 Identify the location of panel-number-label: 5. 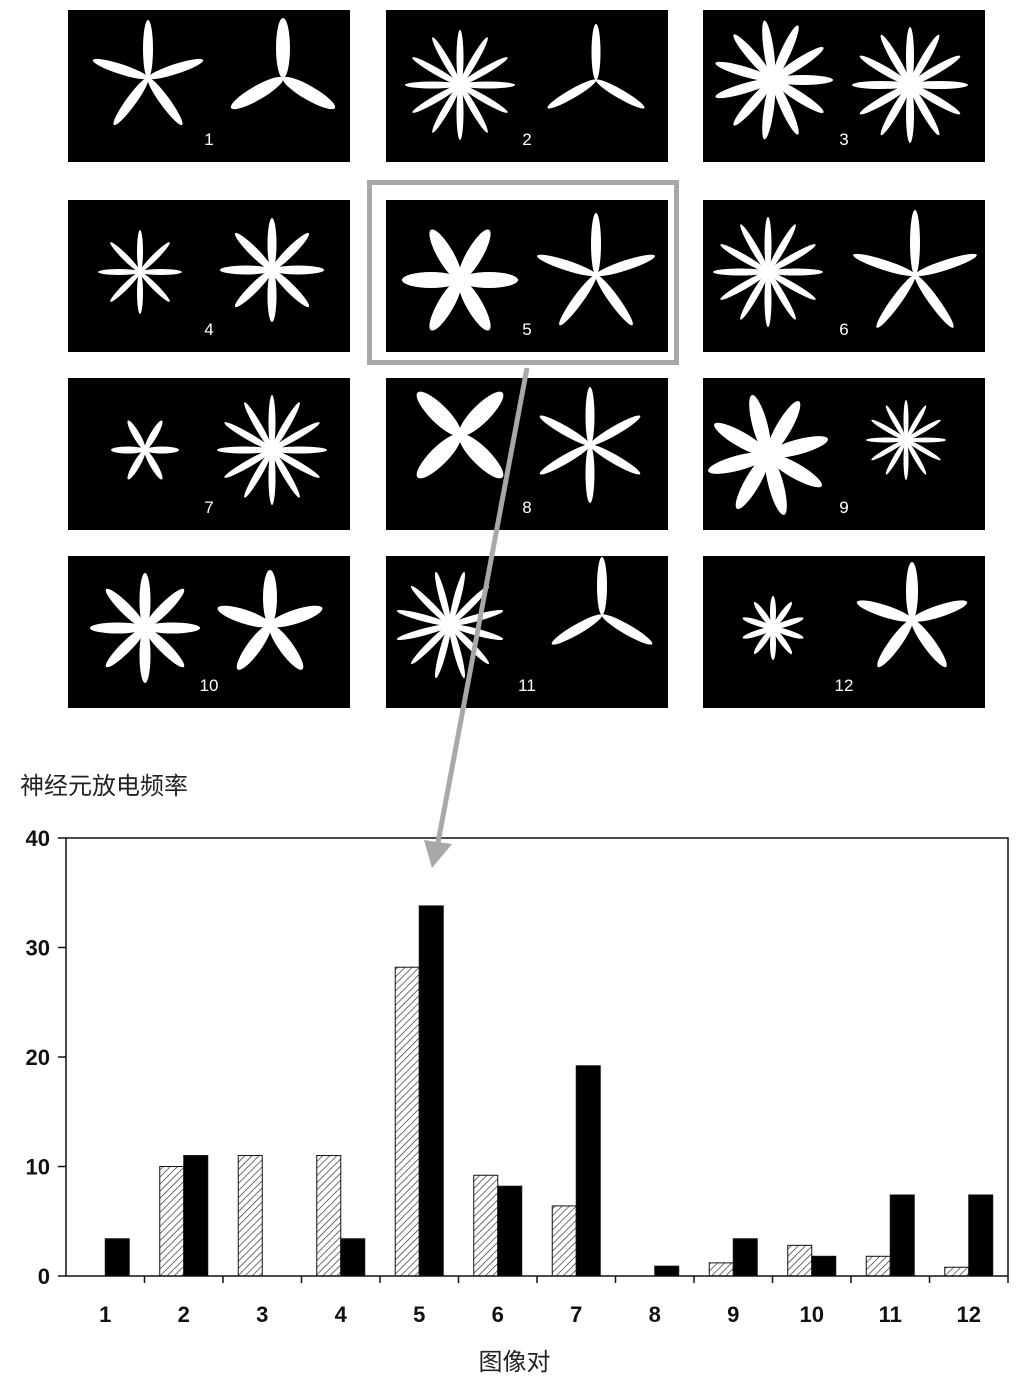
(527, 329).